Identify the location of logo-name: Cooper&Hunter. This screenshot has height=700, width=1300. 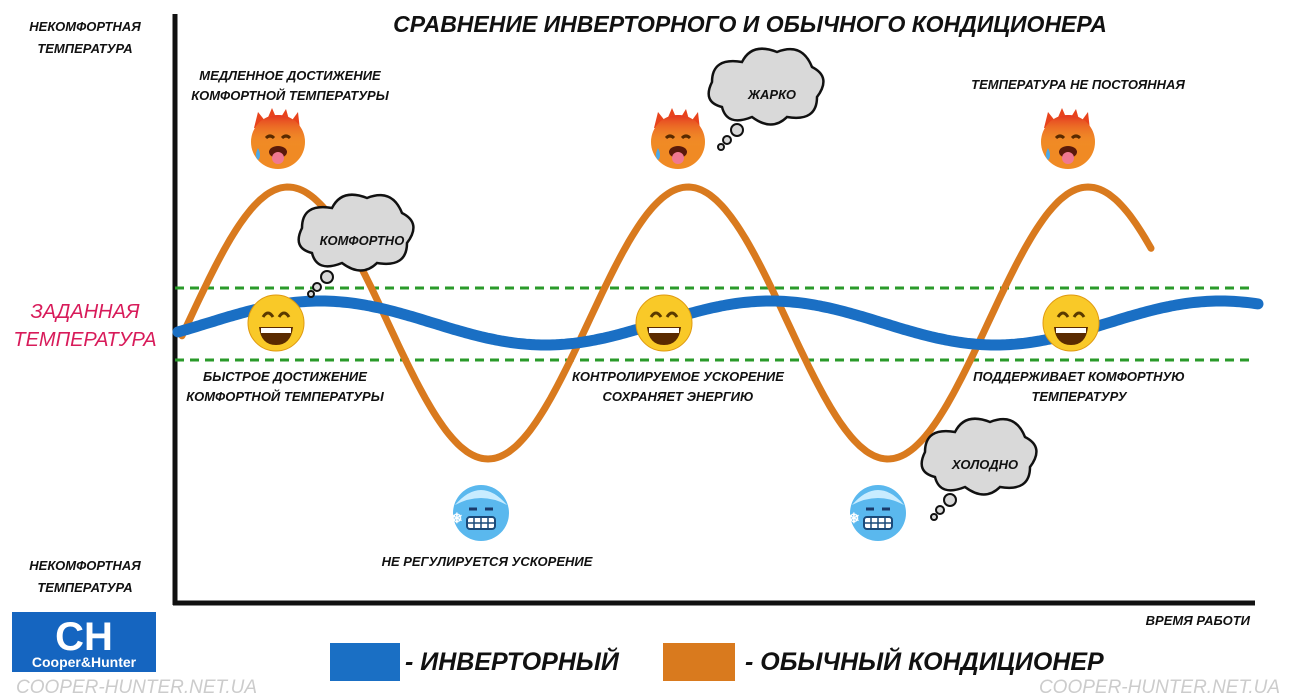
(84, 662).